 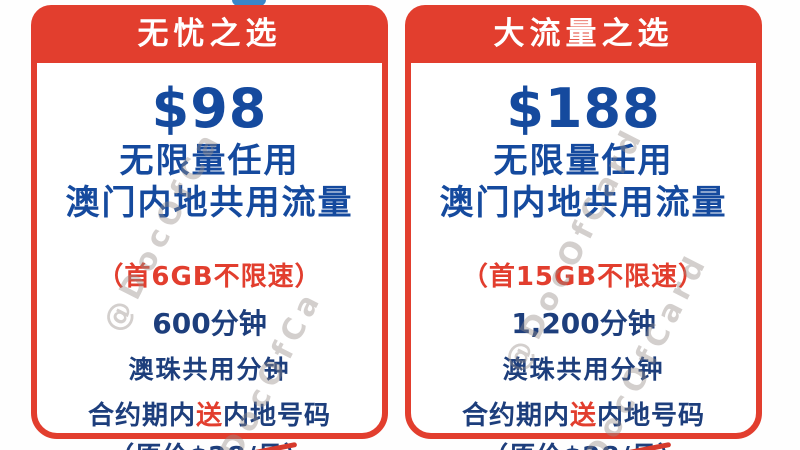 I want to click on cropped-blue-logo-arc, so click(x=249, y=4).